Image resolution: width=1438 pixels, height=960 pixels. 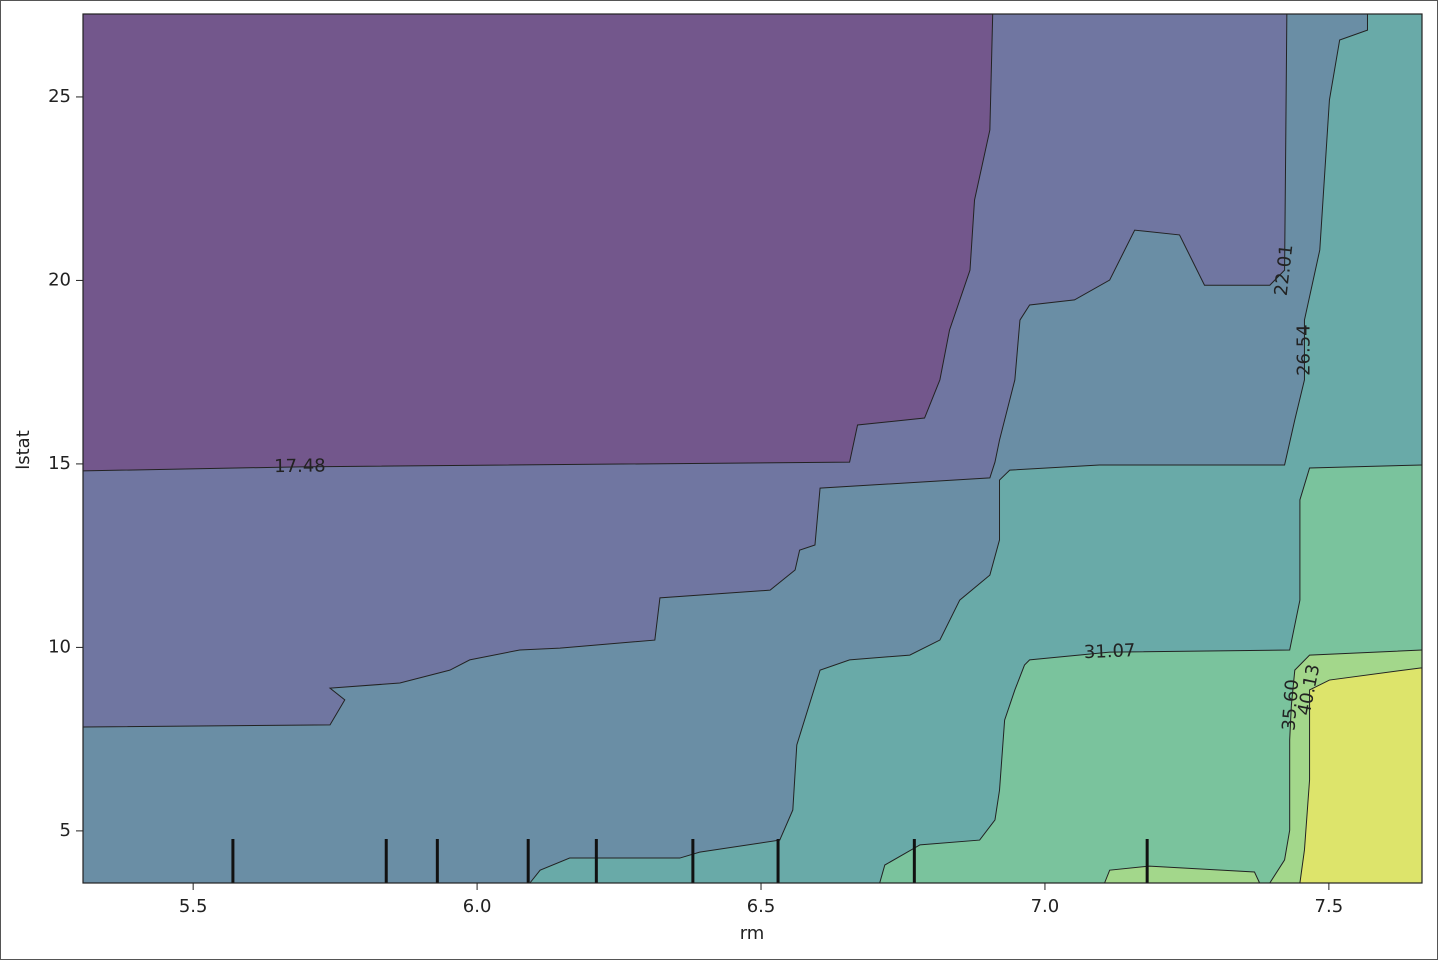 I want to click on y-tick-label: 20, so click(x=59, y=279).